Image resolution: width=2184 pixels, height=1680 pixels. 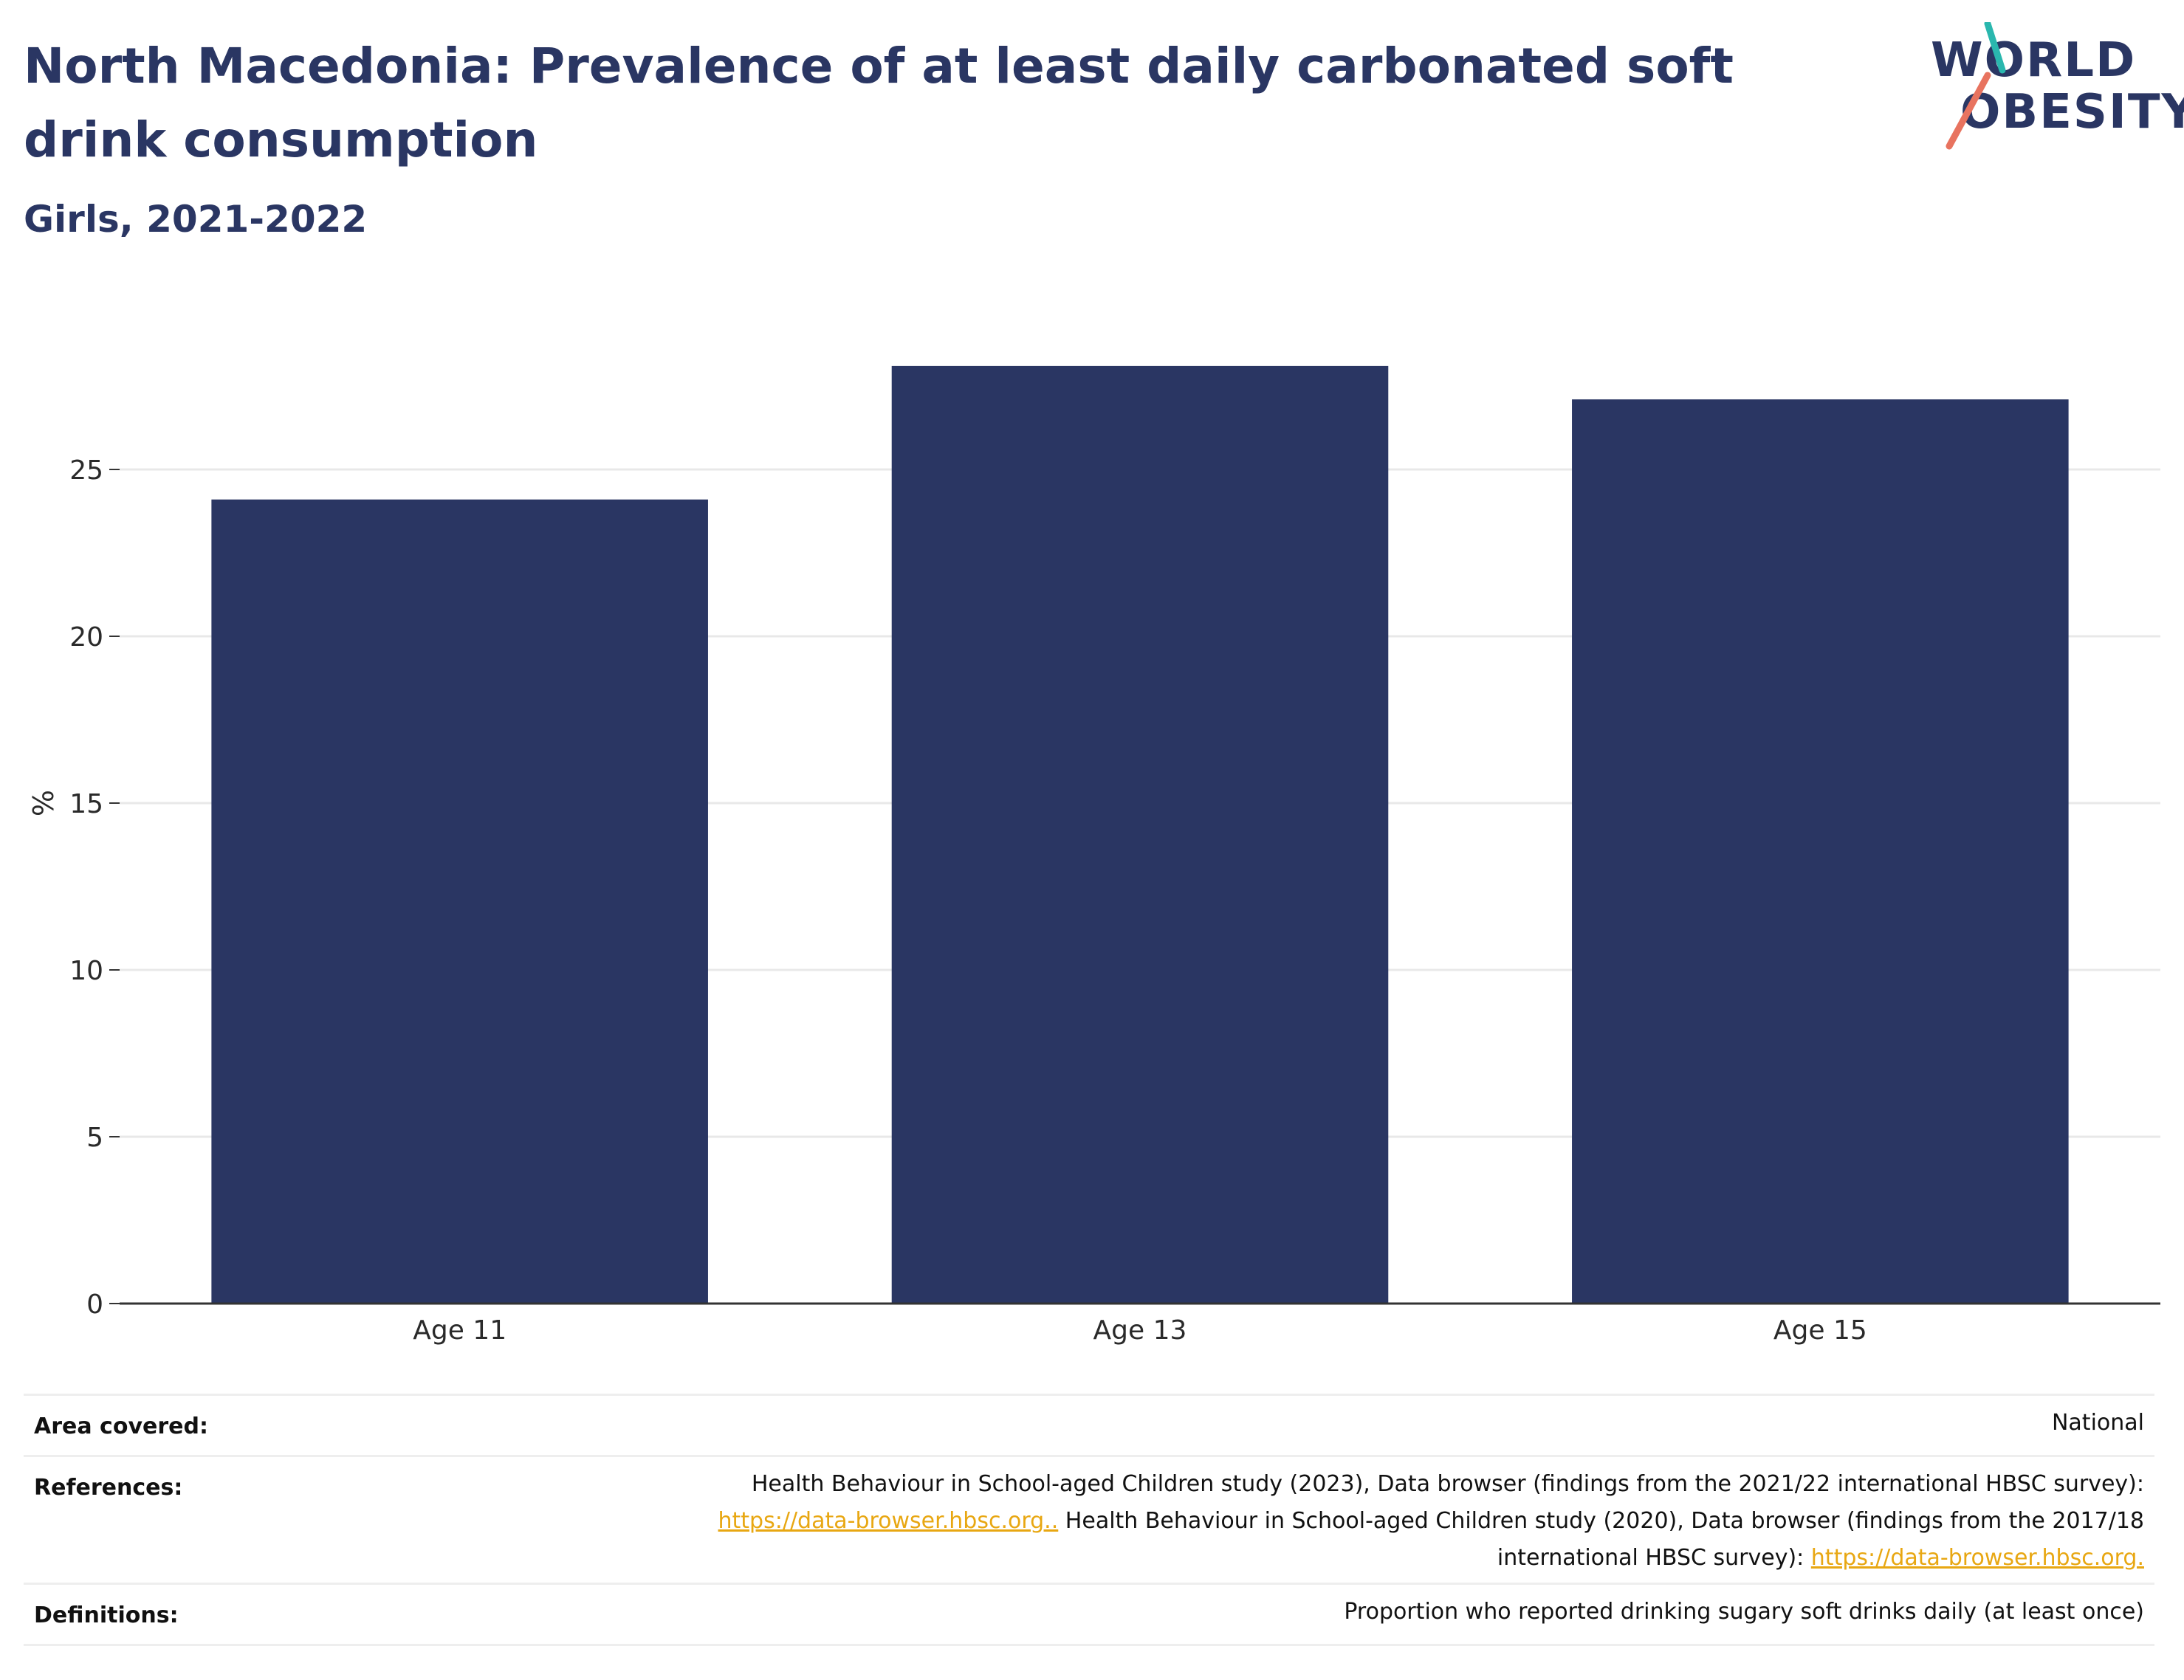 I want to click on x-tick-label: Age 15, so click(x=1820, y=1330).